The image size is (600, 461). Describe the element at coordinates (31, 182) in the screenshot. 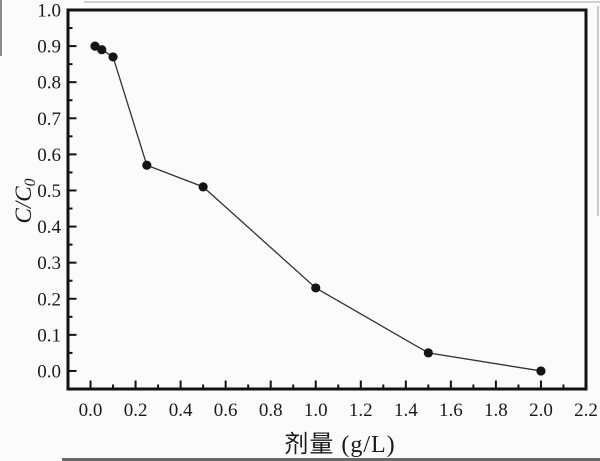

I see `y-axis-title-subscript: 0` at that location.